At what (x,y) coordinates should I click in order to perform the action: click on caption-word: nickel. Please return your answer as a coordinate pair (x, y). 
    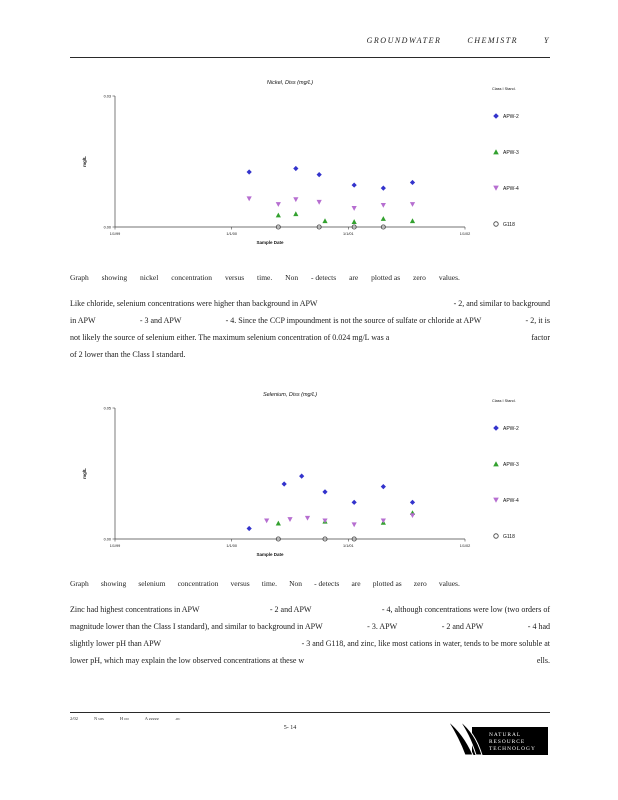
    Looking at the image, I should click on (149, 277).